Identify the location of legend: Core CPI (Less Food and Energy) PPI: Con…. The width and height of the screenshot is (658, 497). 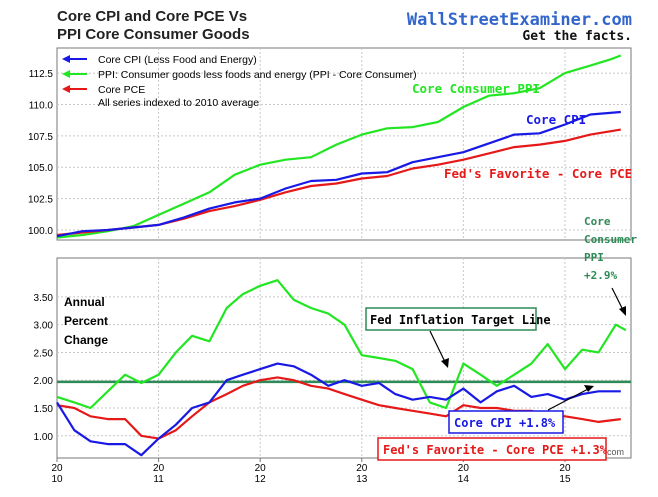
(239, 81).